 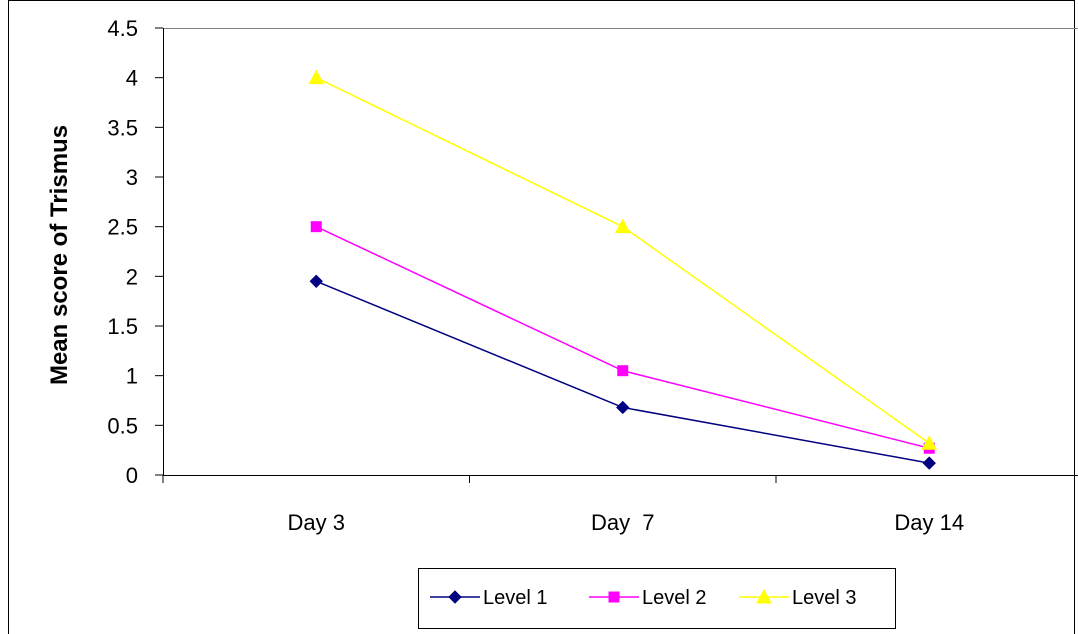 What do you see at coordinates (122, 127) in the screenshot?
I see `y-tick-label: 3.5` at bounding box center [122, 127].